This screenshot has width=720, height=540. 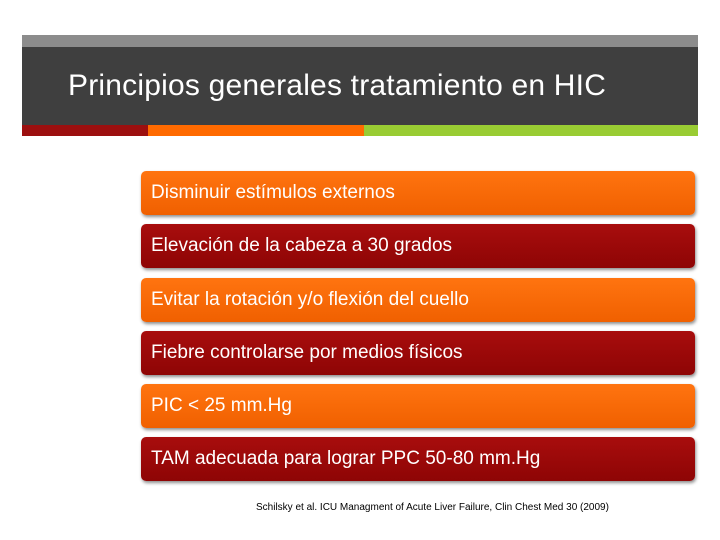 I want to click on list-item-5: PIC < 25 mm.Hg, so click(x=418, y=406).